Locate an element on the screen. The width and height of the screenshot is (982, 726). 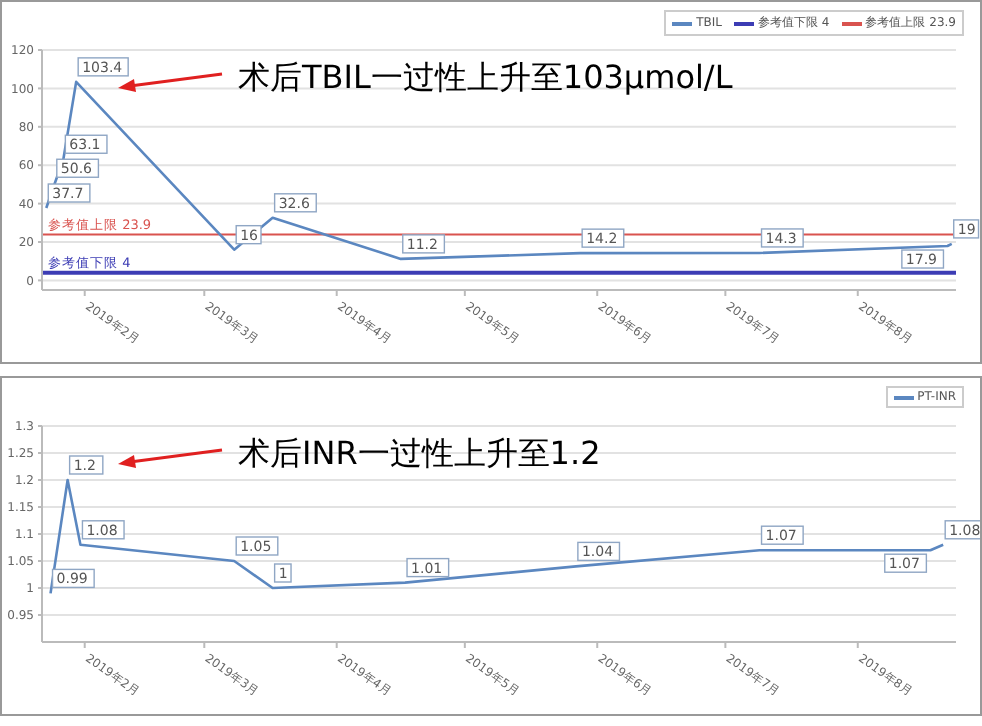
annotation: 术后TBIL一过性上升至103μmol/L is located at coordinates (485, 79).